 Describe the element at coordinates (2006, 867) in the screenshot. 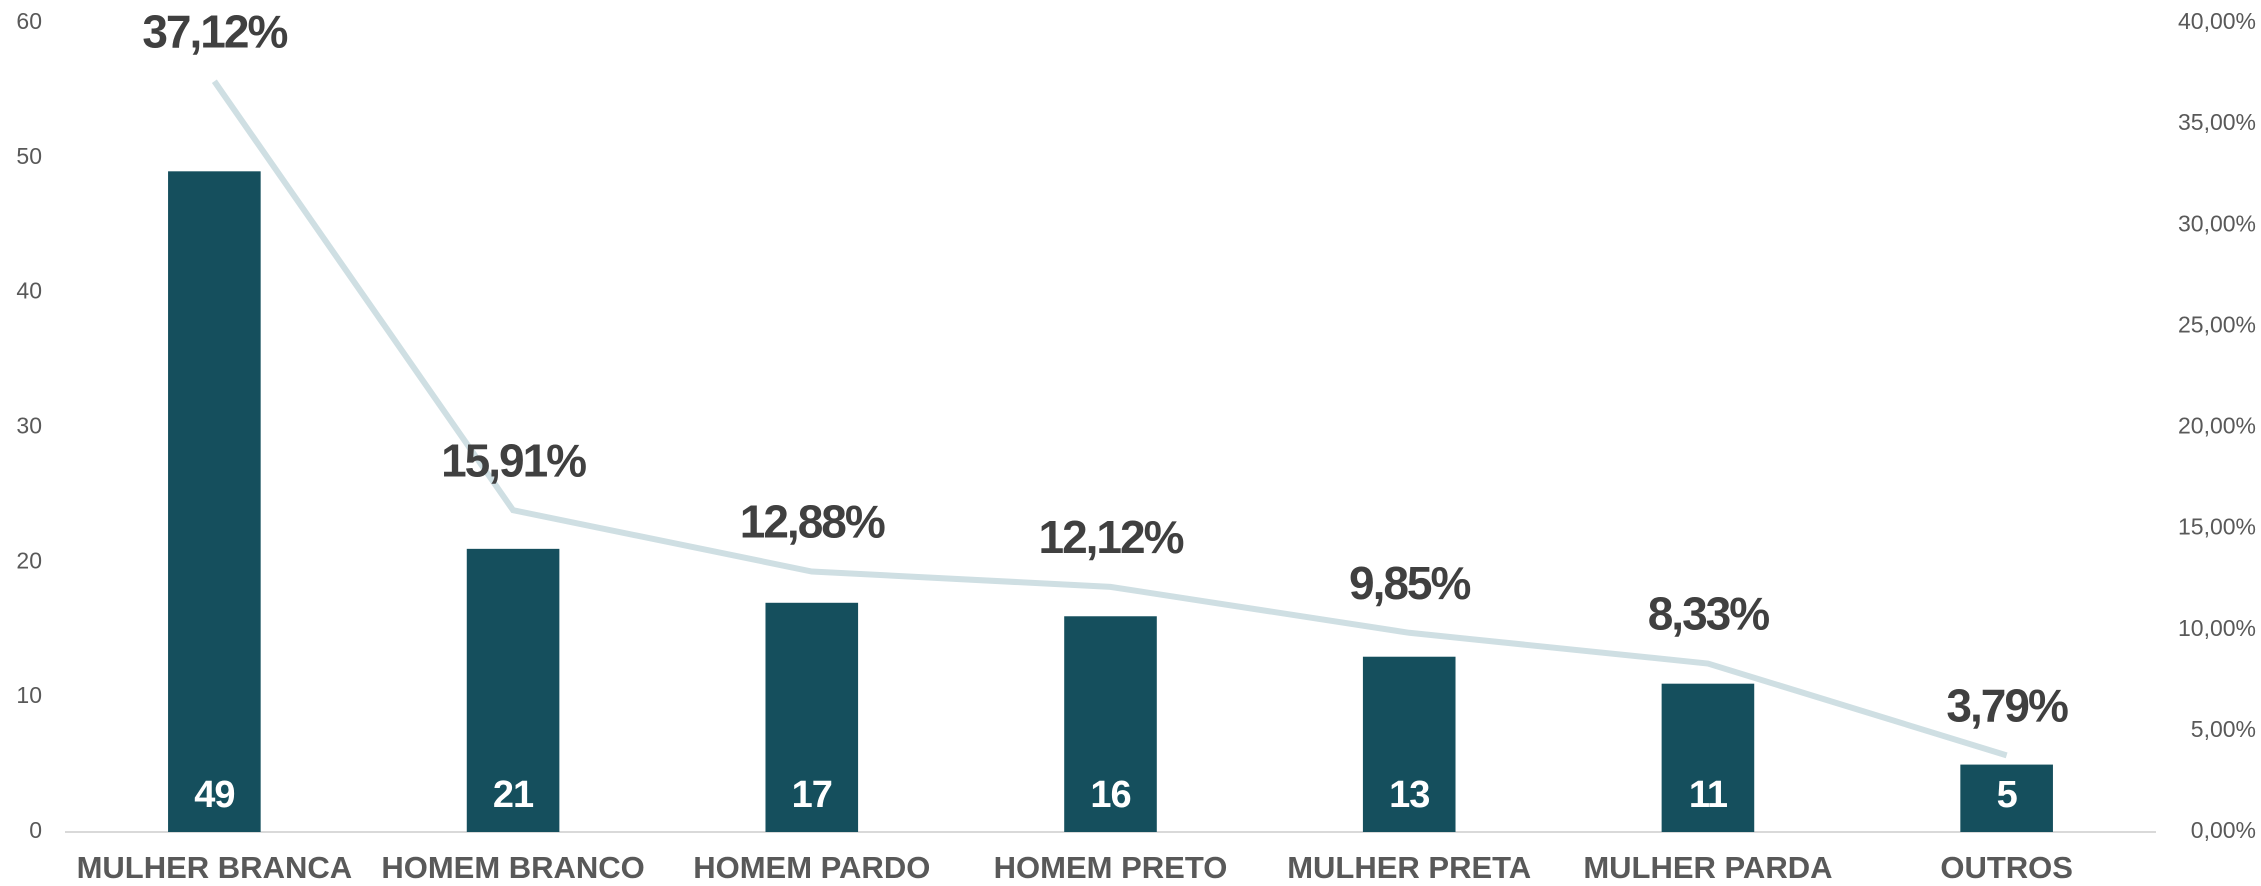

I see `x-tick-label: OUTROS` at that location.